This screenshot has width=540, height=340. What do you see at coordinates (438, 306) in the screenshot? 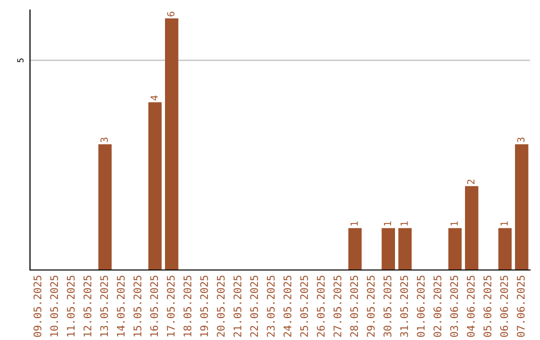
I see `x-tick-label: 02.06.2025` at bounding box center [438, 306].